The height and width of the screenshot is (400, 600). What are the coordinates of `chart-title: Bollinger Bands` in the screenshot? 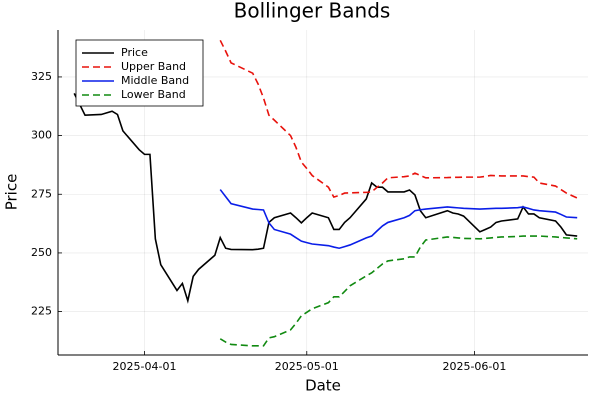 It's located at (312, 11).